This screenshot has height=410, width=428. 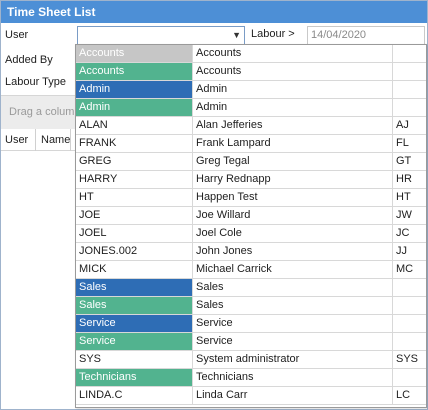 I want to click on dropdown-row: LINDA.C Linda Carr LC, so click(x=251, y=396).